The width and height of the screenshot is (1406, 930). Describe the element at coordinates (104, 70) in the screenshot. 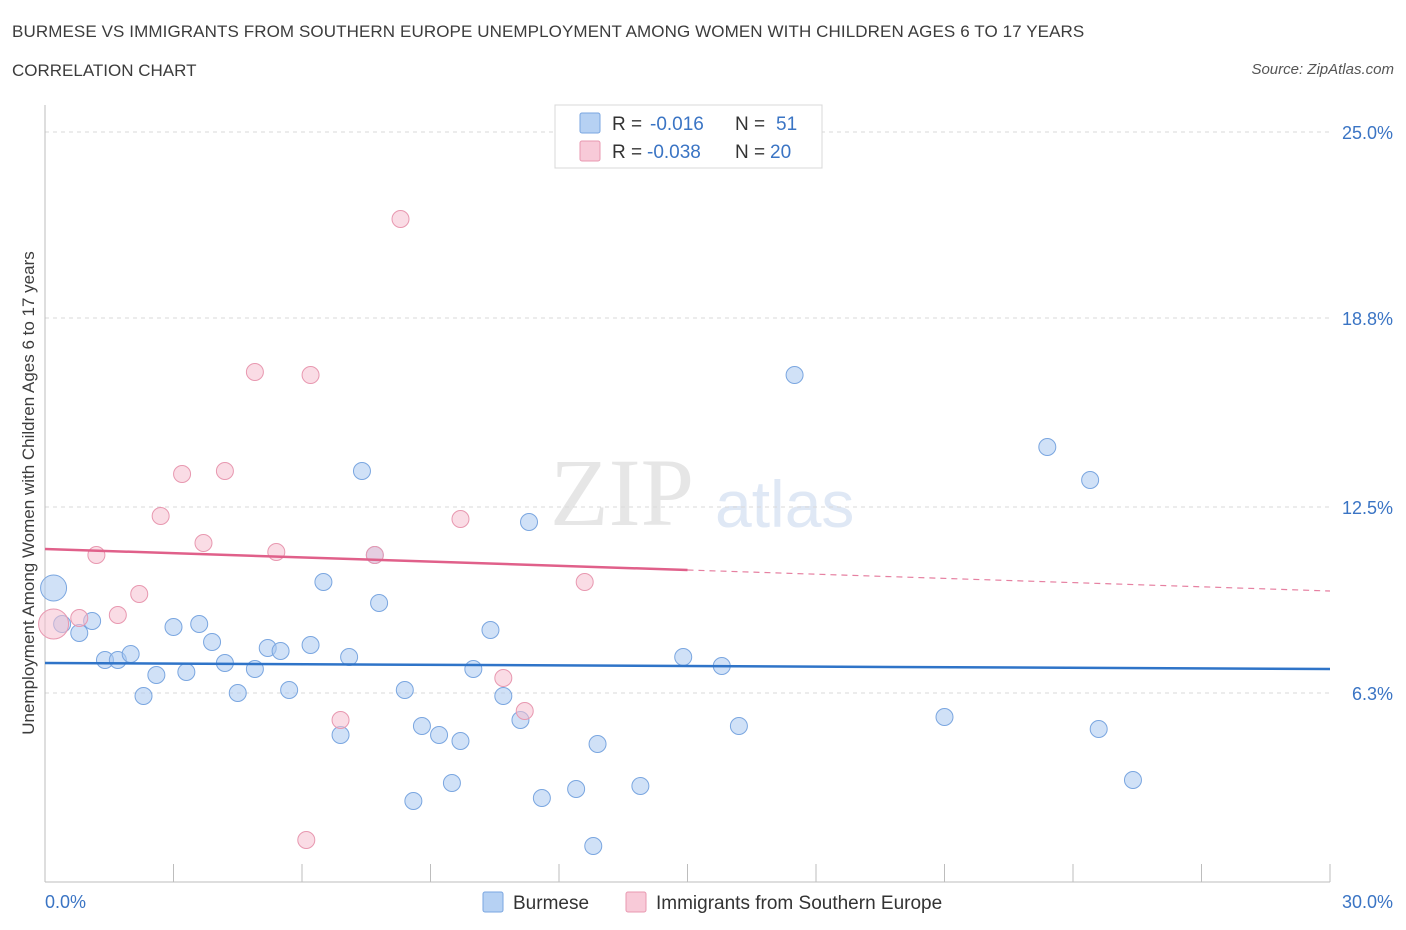

I see `chart-subtitle: CORRELATION CHART` at that location.